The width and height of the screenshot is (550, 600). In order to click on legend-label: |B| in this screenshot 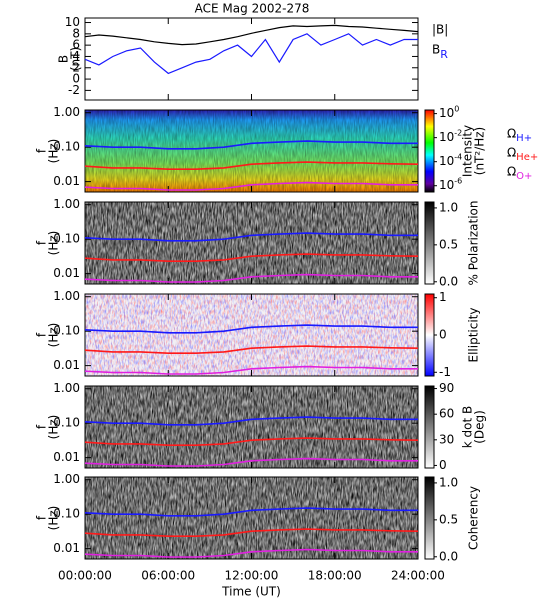, I will do `click(440, 30)`.